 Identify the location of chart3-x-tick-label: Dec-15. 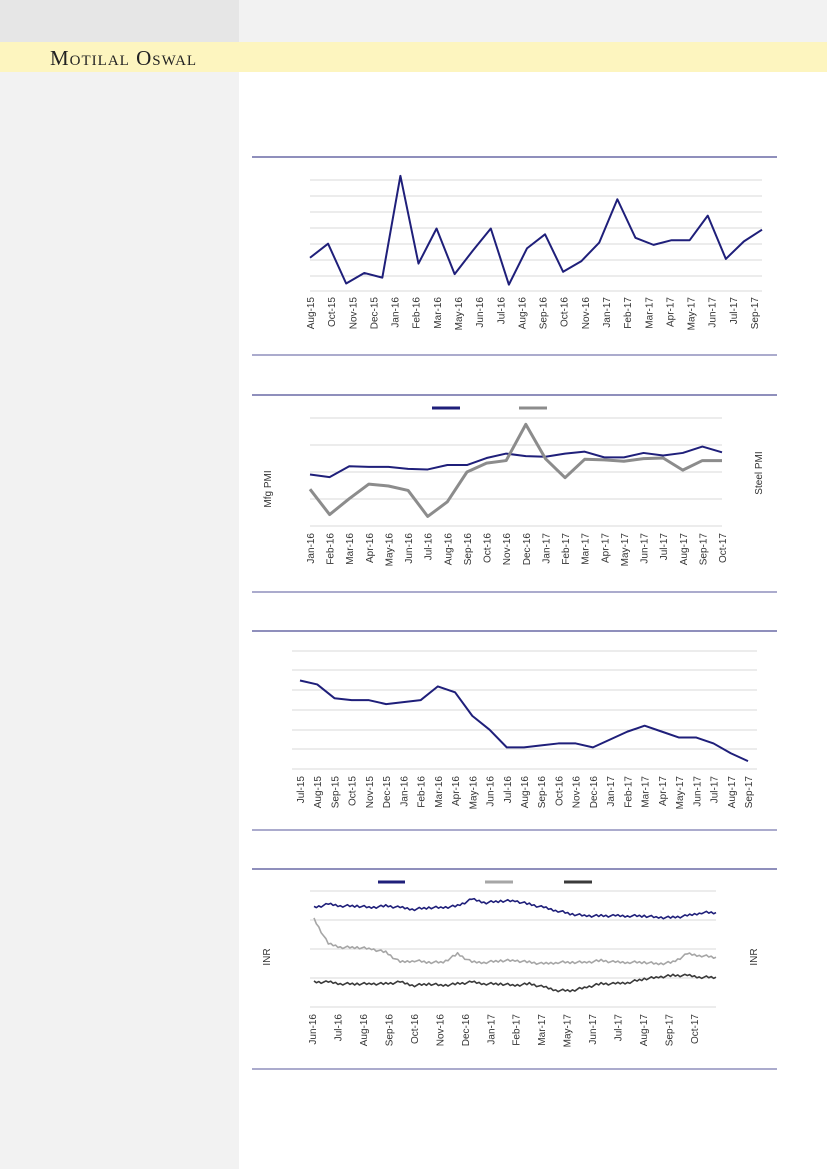
(387, 792).